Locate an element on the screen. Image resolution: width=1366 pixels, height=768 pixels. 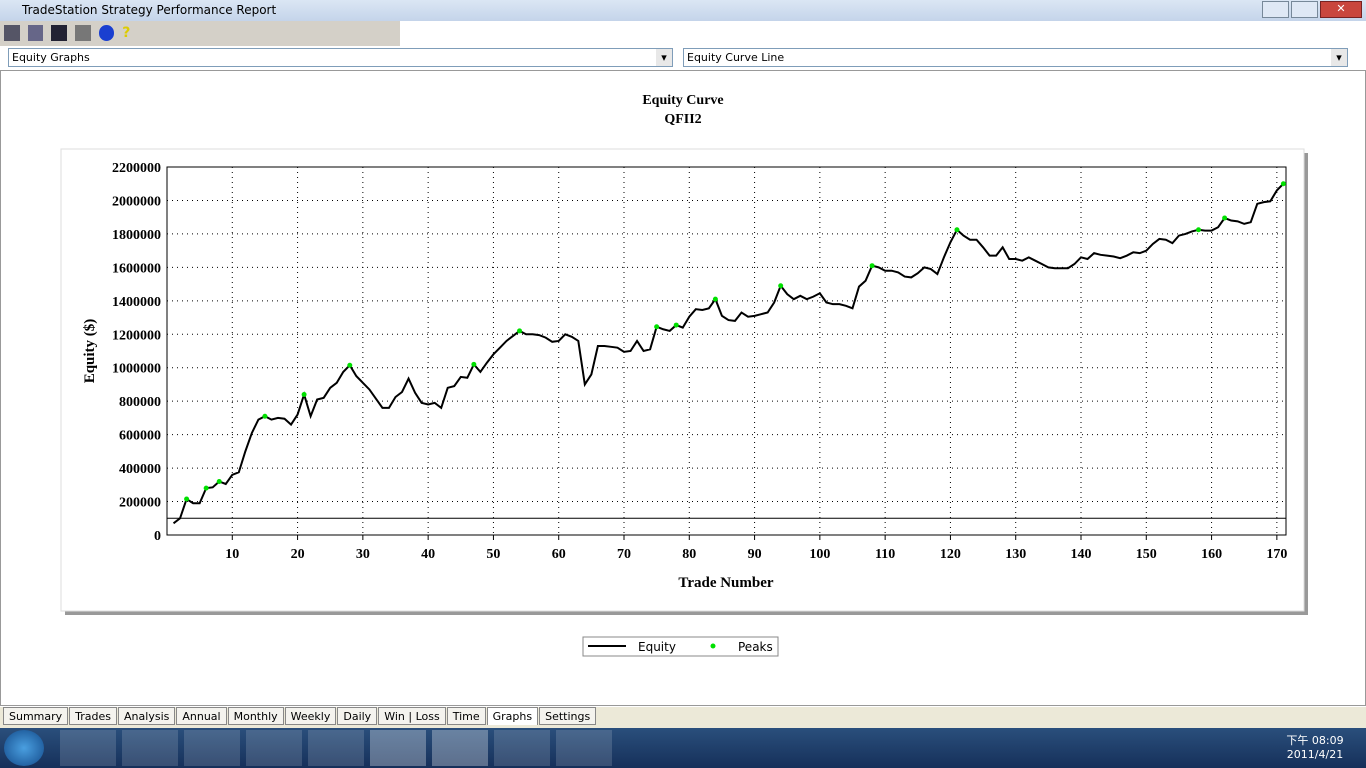
x-tick-label: 60 is located at coordinates (559, 554).